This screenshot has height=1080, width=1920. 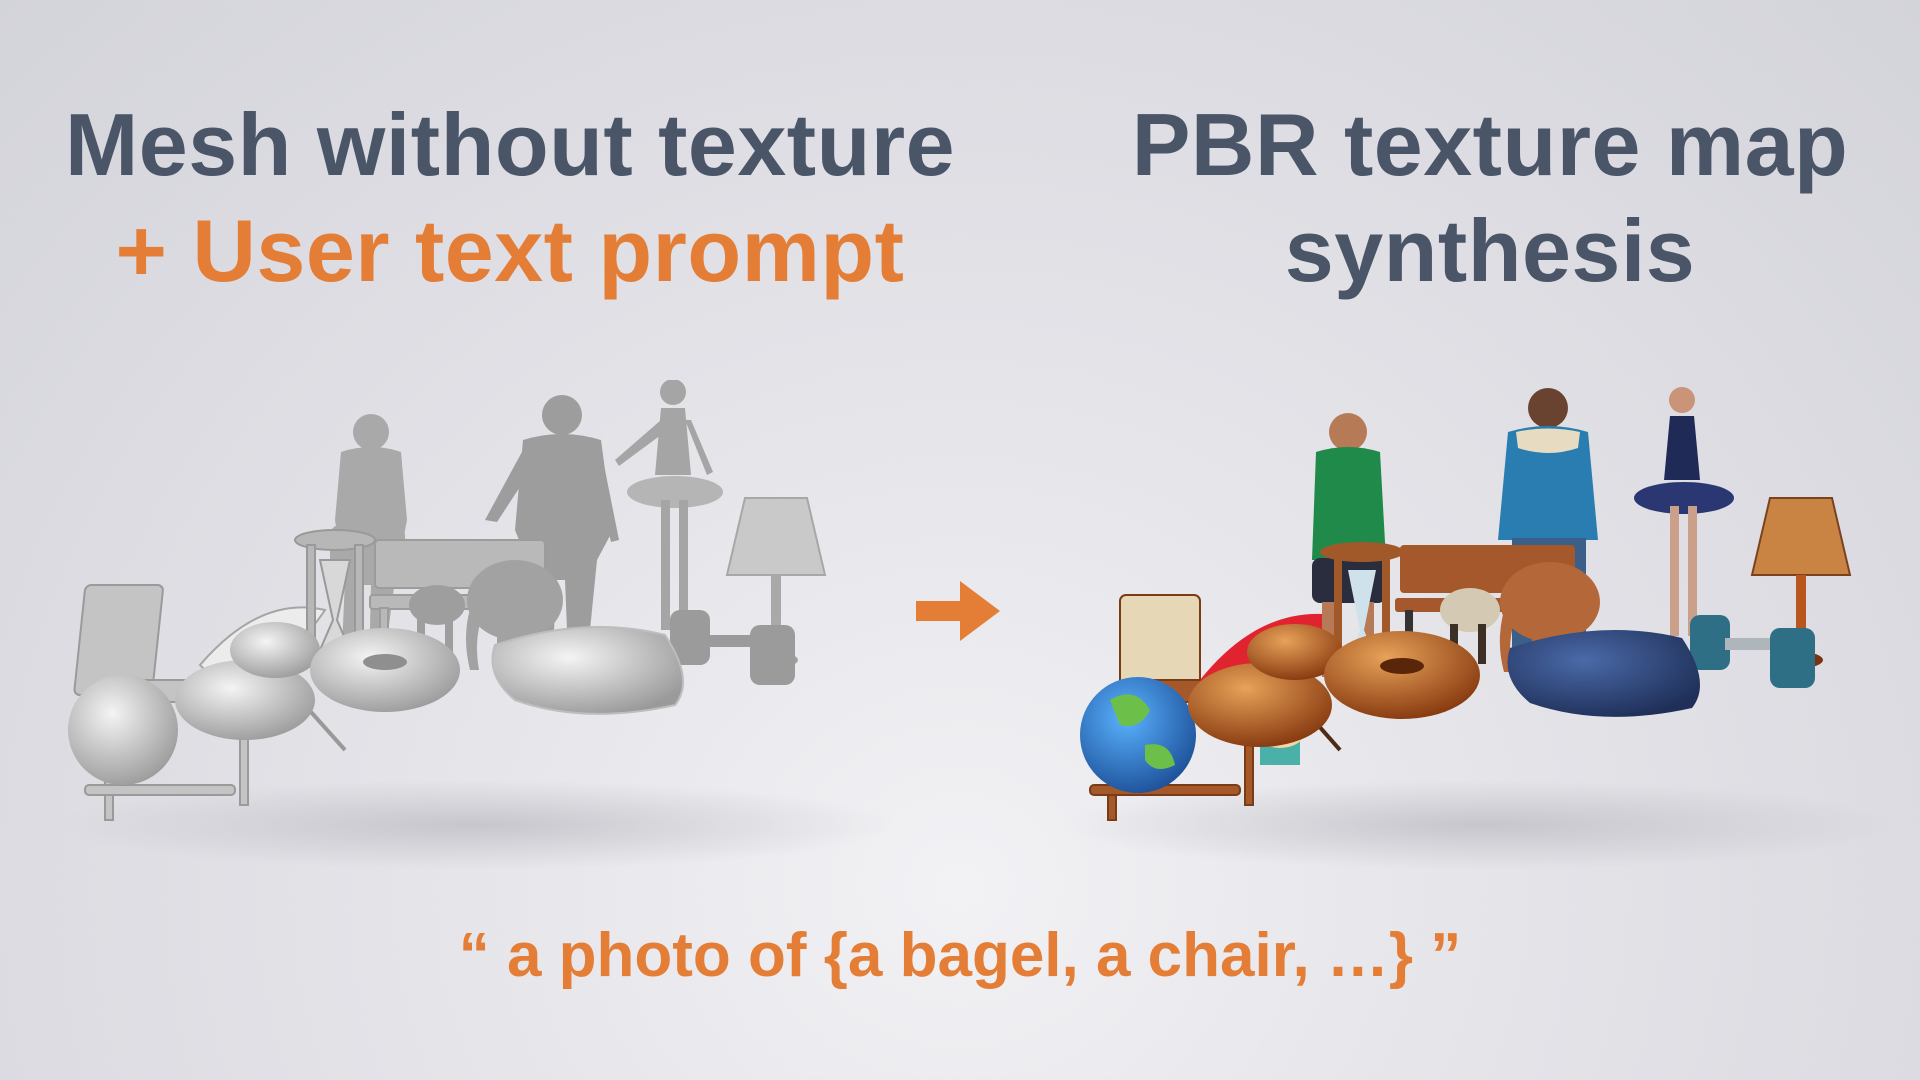 What do you see at coordinates (1752, 651) in the screenshot?
I see `dumbbell-textured` at bounding box center [1752, 651].